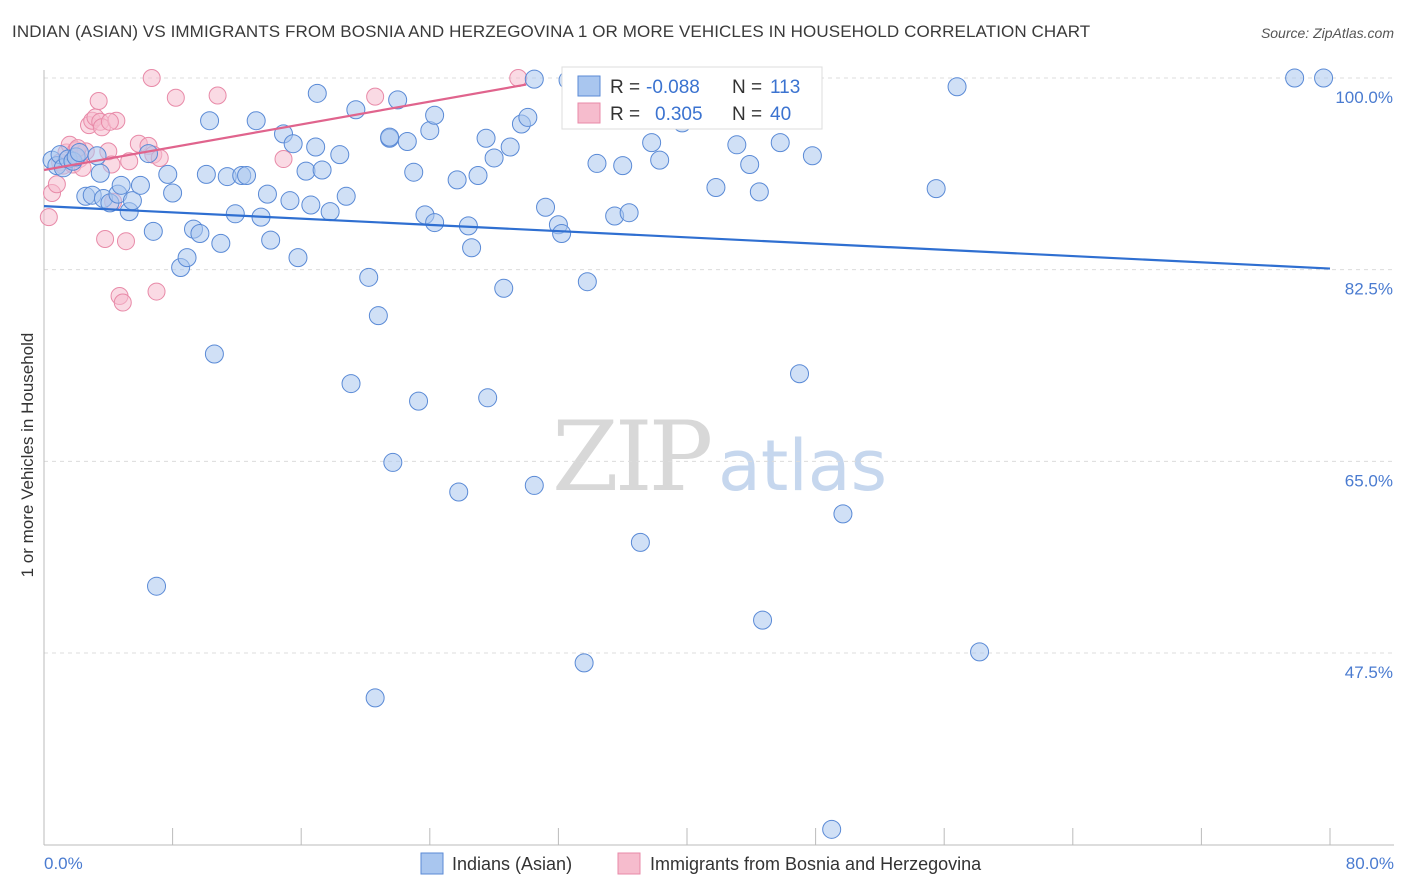  Describe the element at coordinates (27, 455) in the screenshot. I see `y-axis-label: 1 or more Vehicles in Household` at that location.